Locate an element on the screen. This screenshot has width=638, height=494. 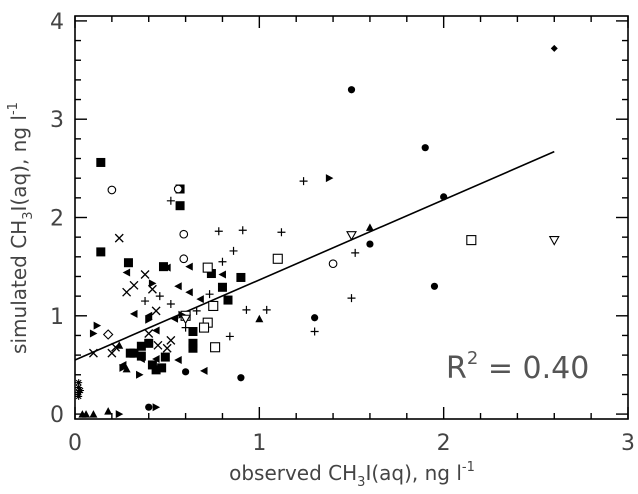
y-tick-label: 3 is located at coordinates (57, 120).